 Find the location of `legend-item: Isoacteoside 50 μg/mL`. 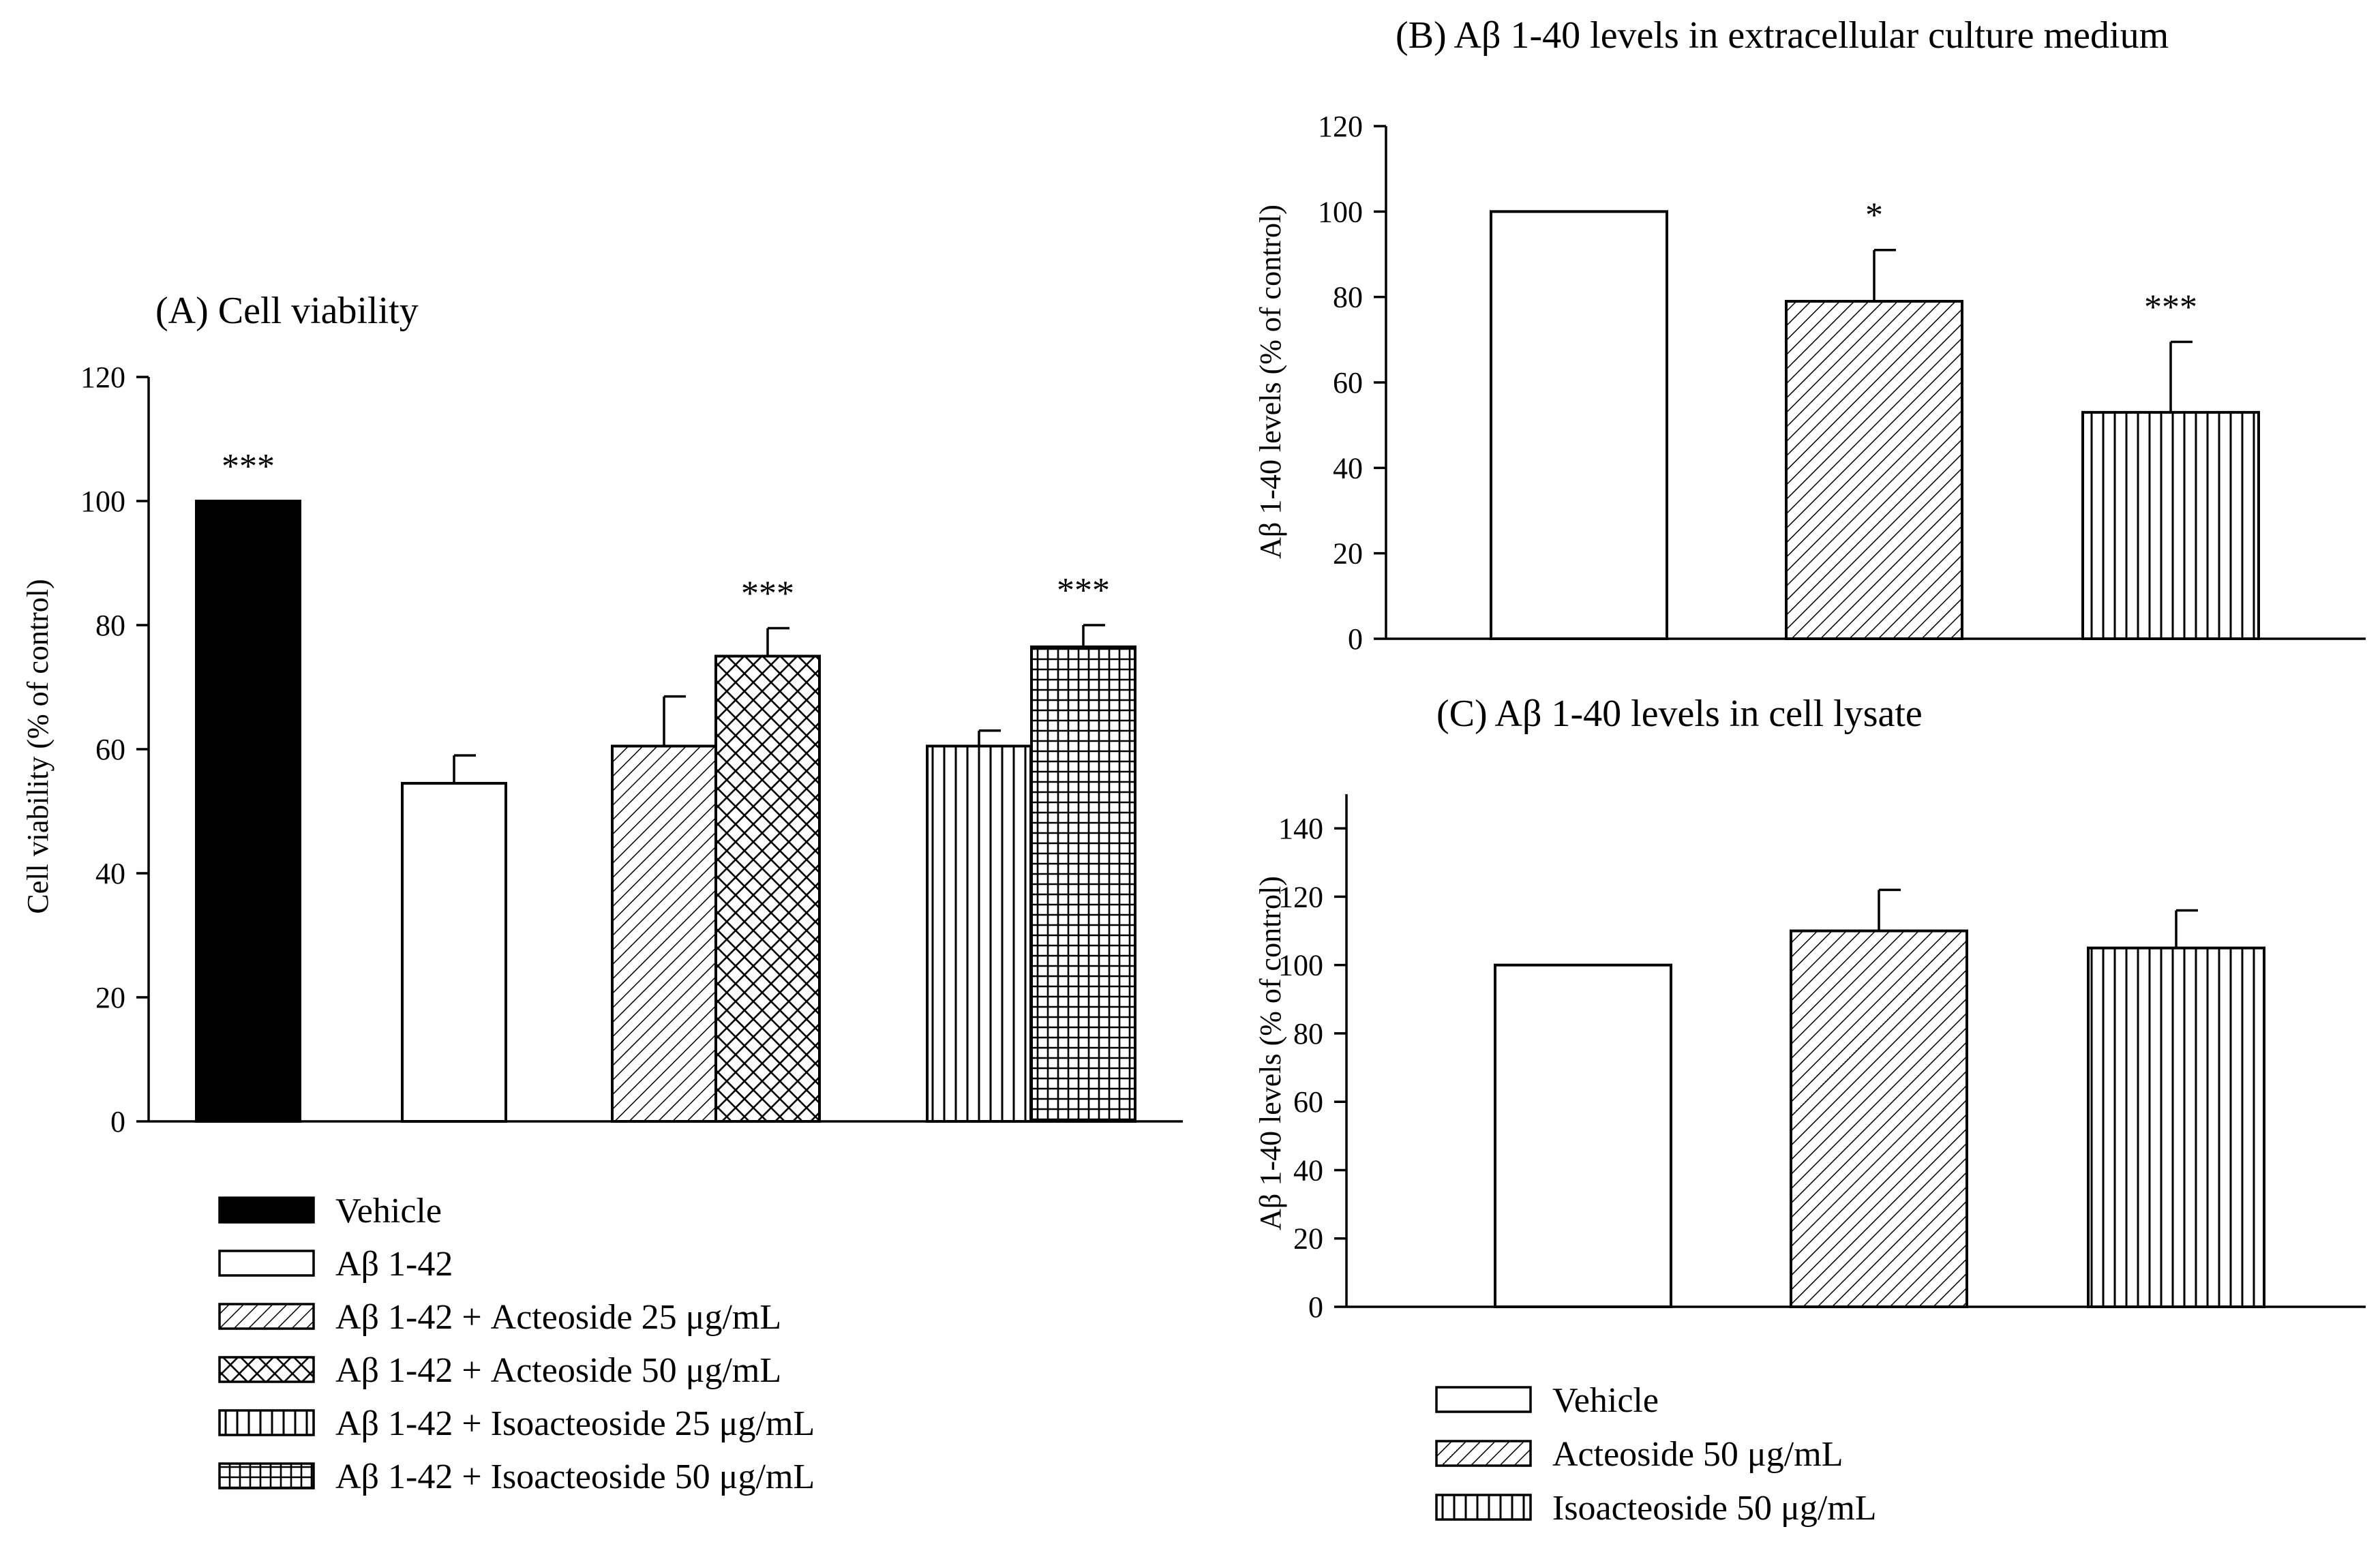

legend-item: Isoacteoside 50 μg/mL is located at coordinates (1656, 1508).